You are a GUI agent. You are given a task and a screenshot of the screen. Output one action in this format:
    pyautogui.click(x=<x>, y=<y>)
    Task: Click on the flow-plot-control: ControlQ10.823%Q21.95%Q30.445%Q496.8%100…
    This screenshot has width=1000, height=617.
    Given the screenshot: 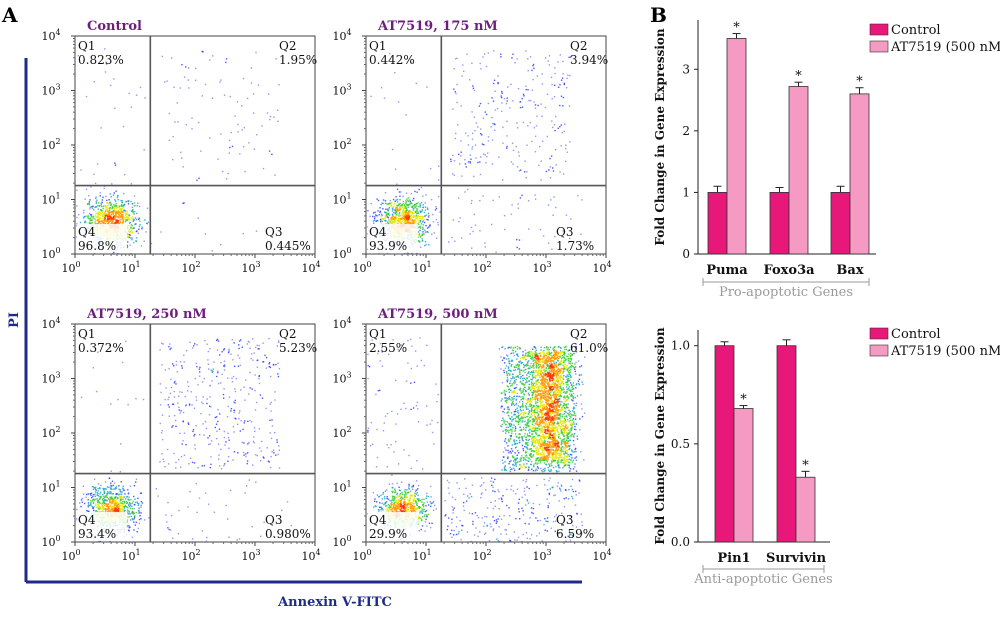 What is the action you would take?
    pyautogui.click(x=180, y=147)
    